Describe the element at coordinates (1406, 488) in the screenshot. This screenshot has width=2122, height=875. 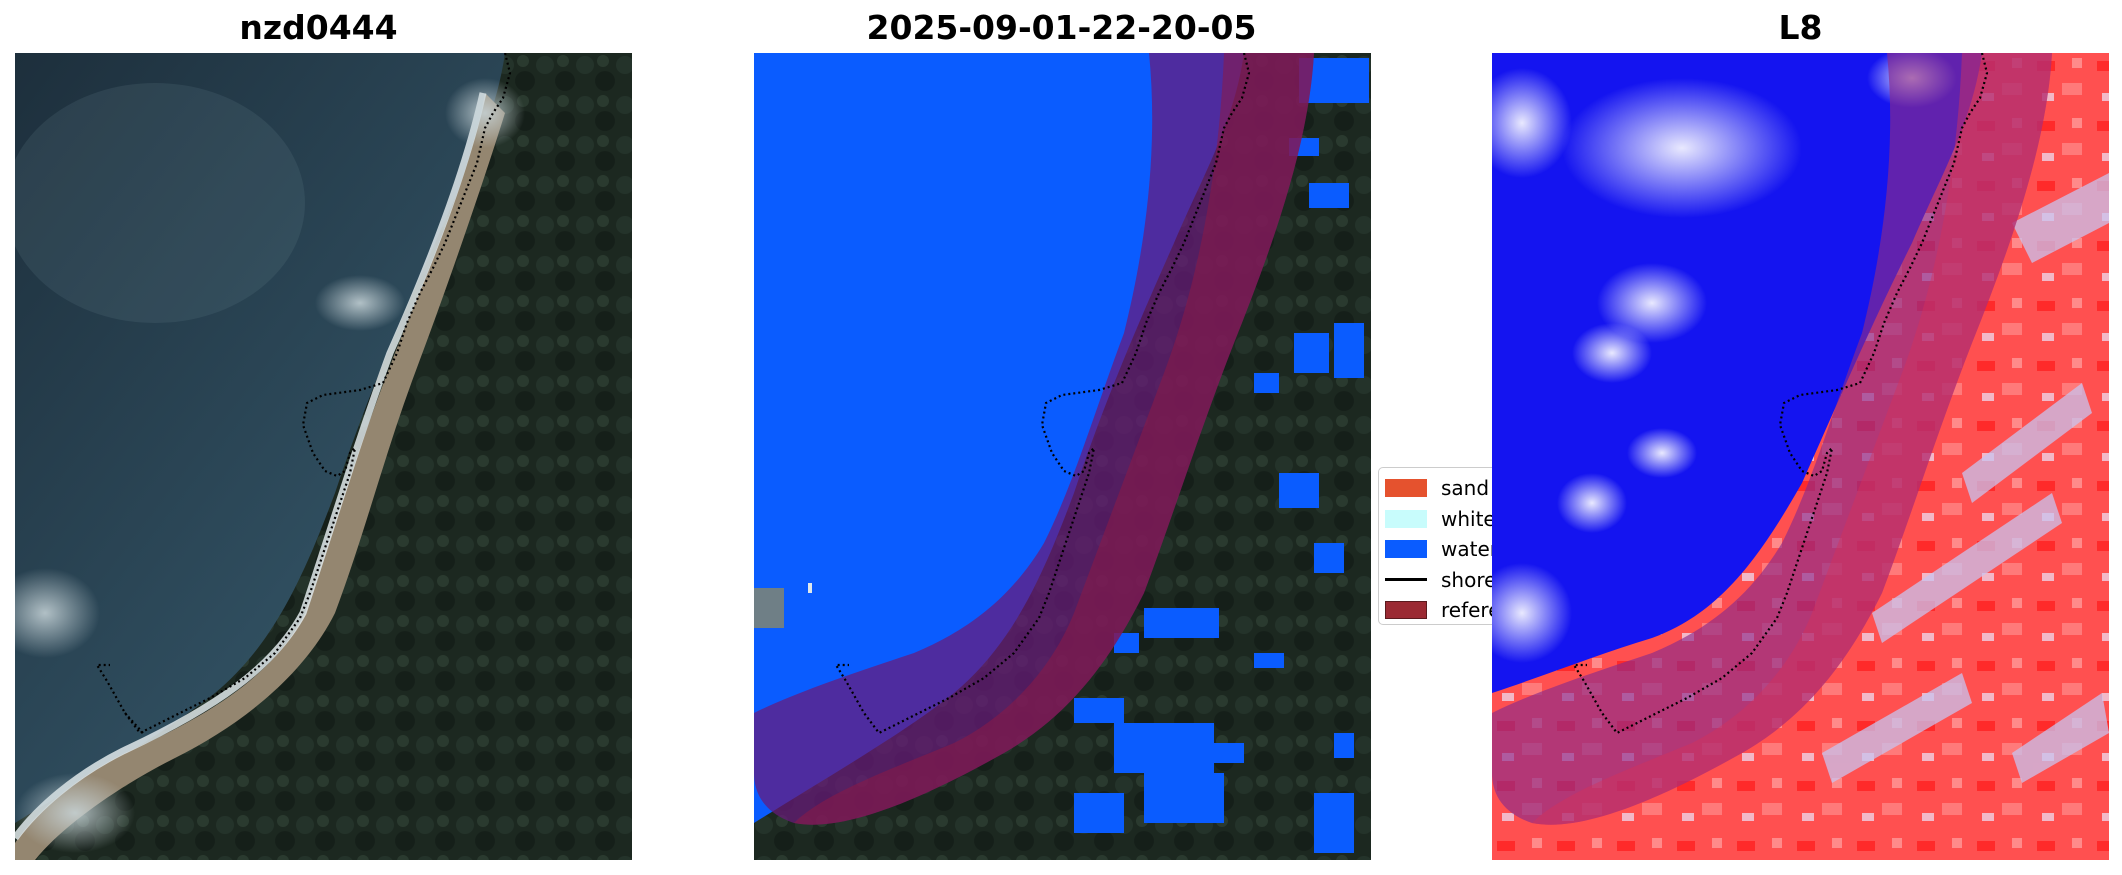
I see `sand-swatch` at that location.